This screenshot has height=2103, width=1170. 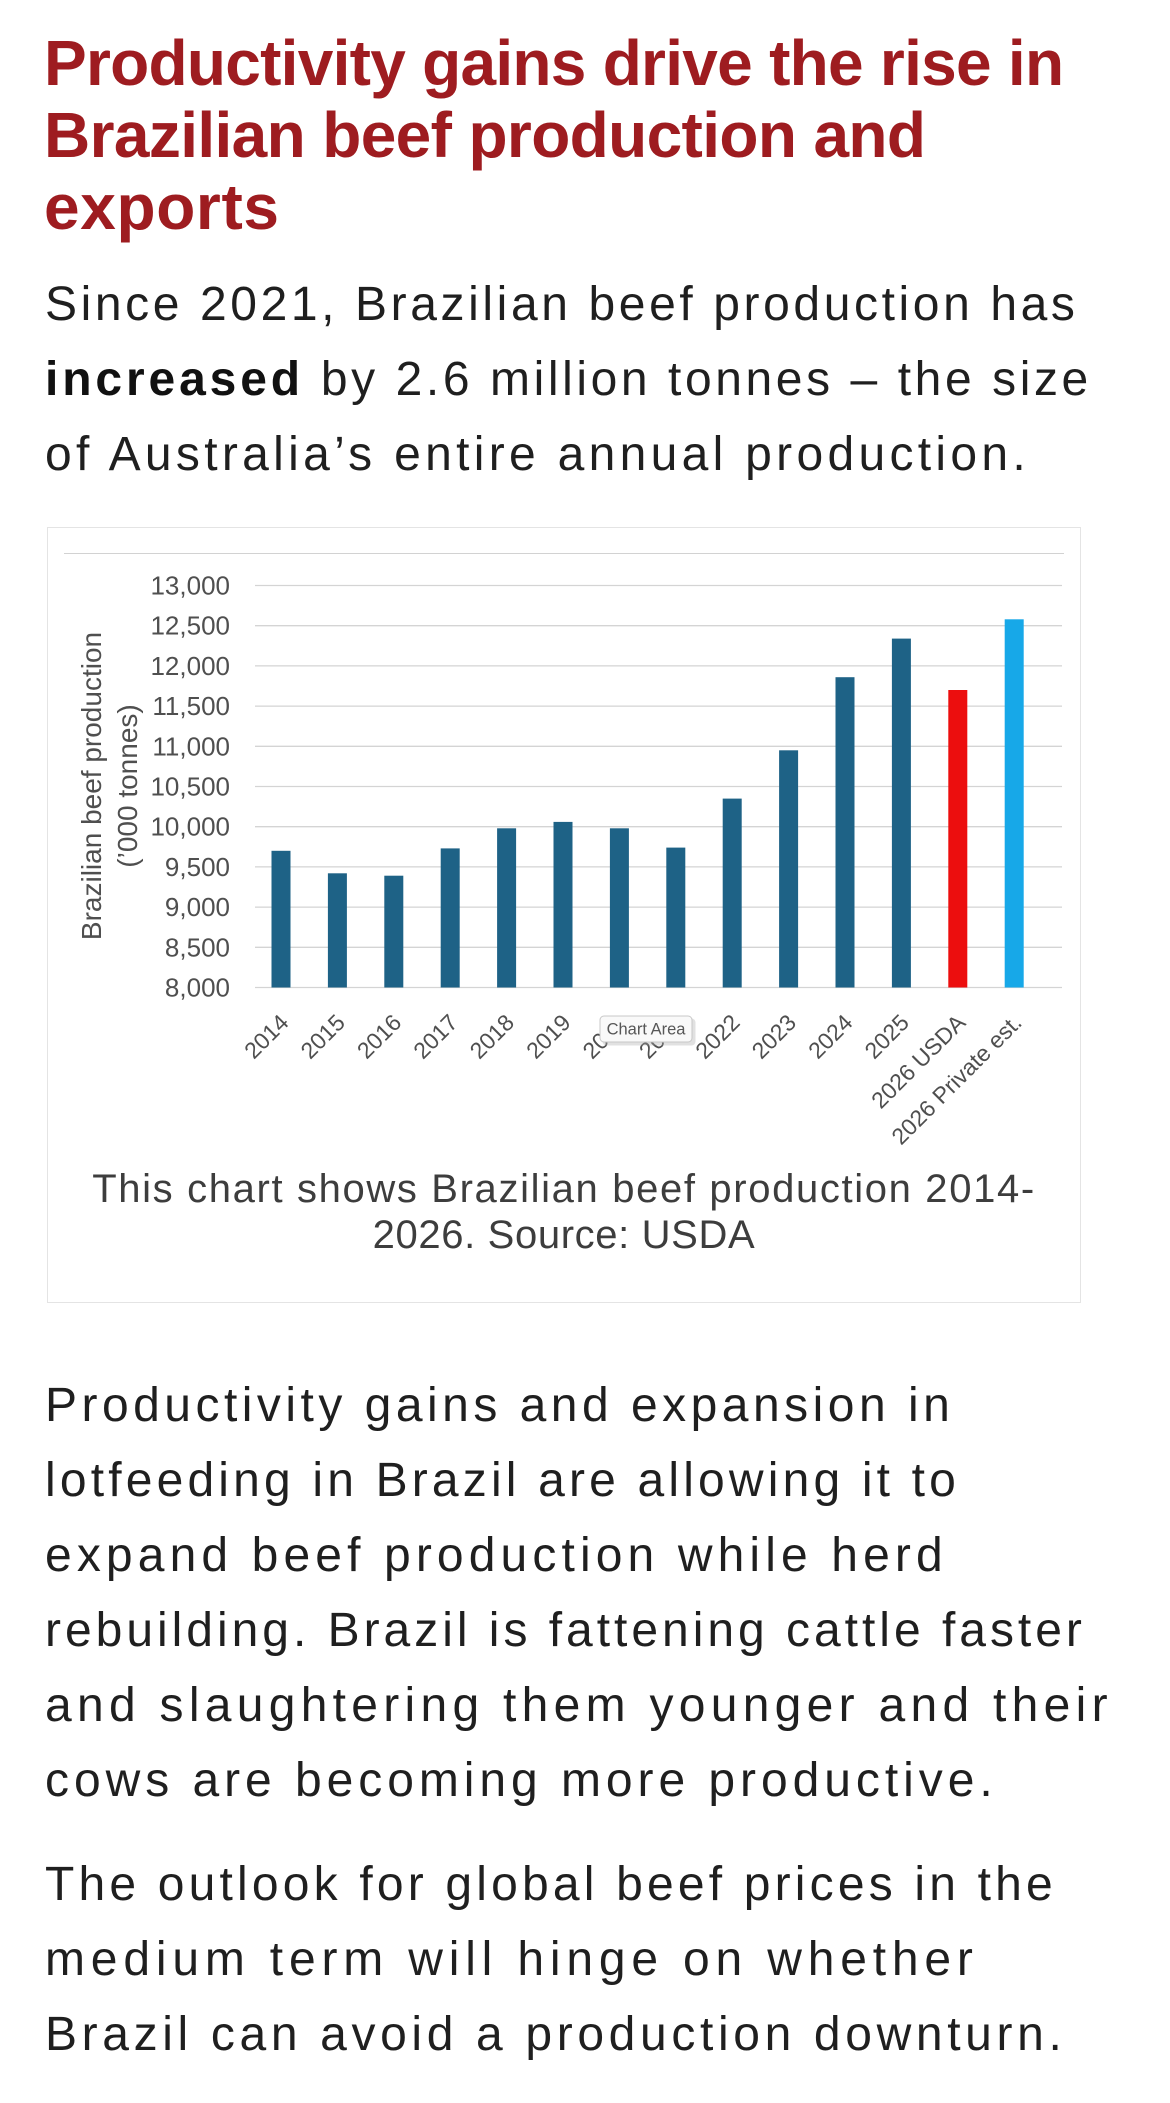 What do you see at coordinates (830, 1036) in the screenshot?
I see `svg-text: 2024` at bounding box center [830, 1036].